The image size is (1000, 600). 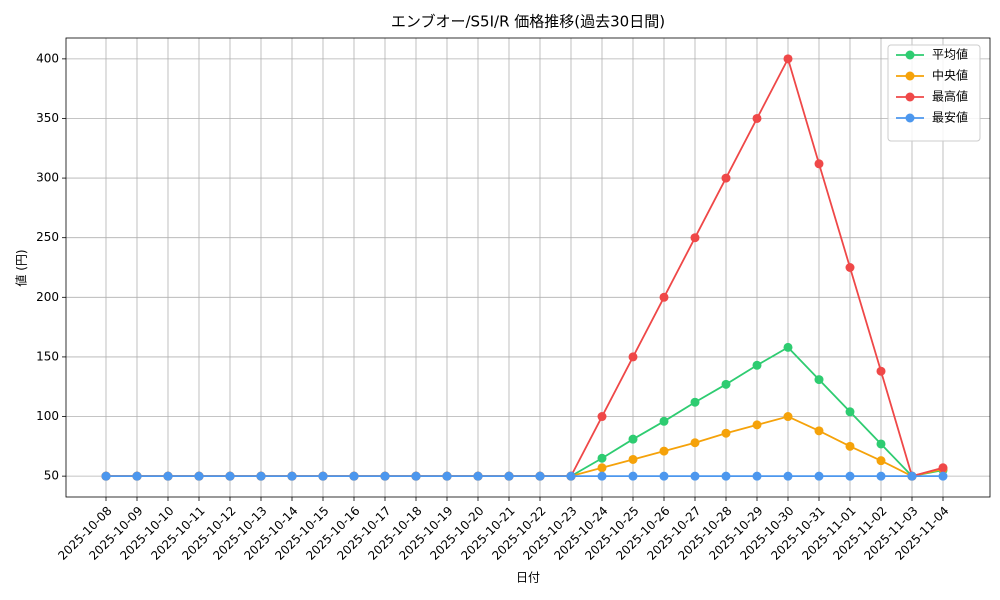 I want to click on series-line, so click(x=525, y=446).